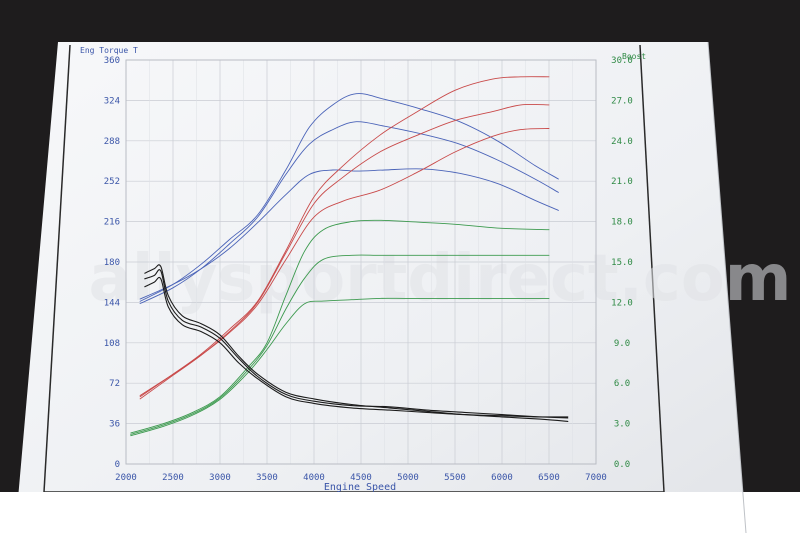  I want to click on y-tick-labels: 0 36 72 108 144 180 216 252 288 324 360, so click(112, 263).